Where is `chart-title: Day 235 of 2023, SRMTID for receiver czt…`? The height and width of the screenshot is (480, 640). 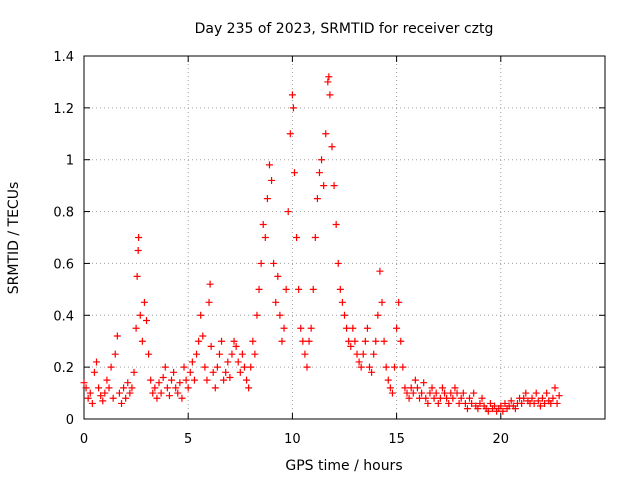
chart-title: Day 235 of 2023, SRMTID for receiver czt… is located at coordinates (344, 29).